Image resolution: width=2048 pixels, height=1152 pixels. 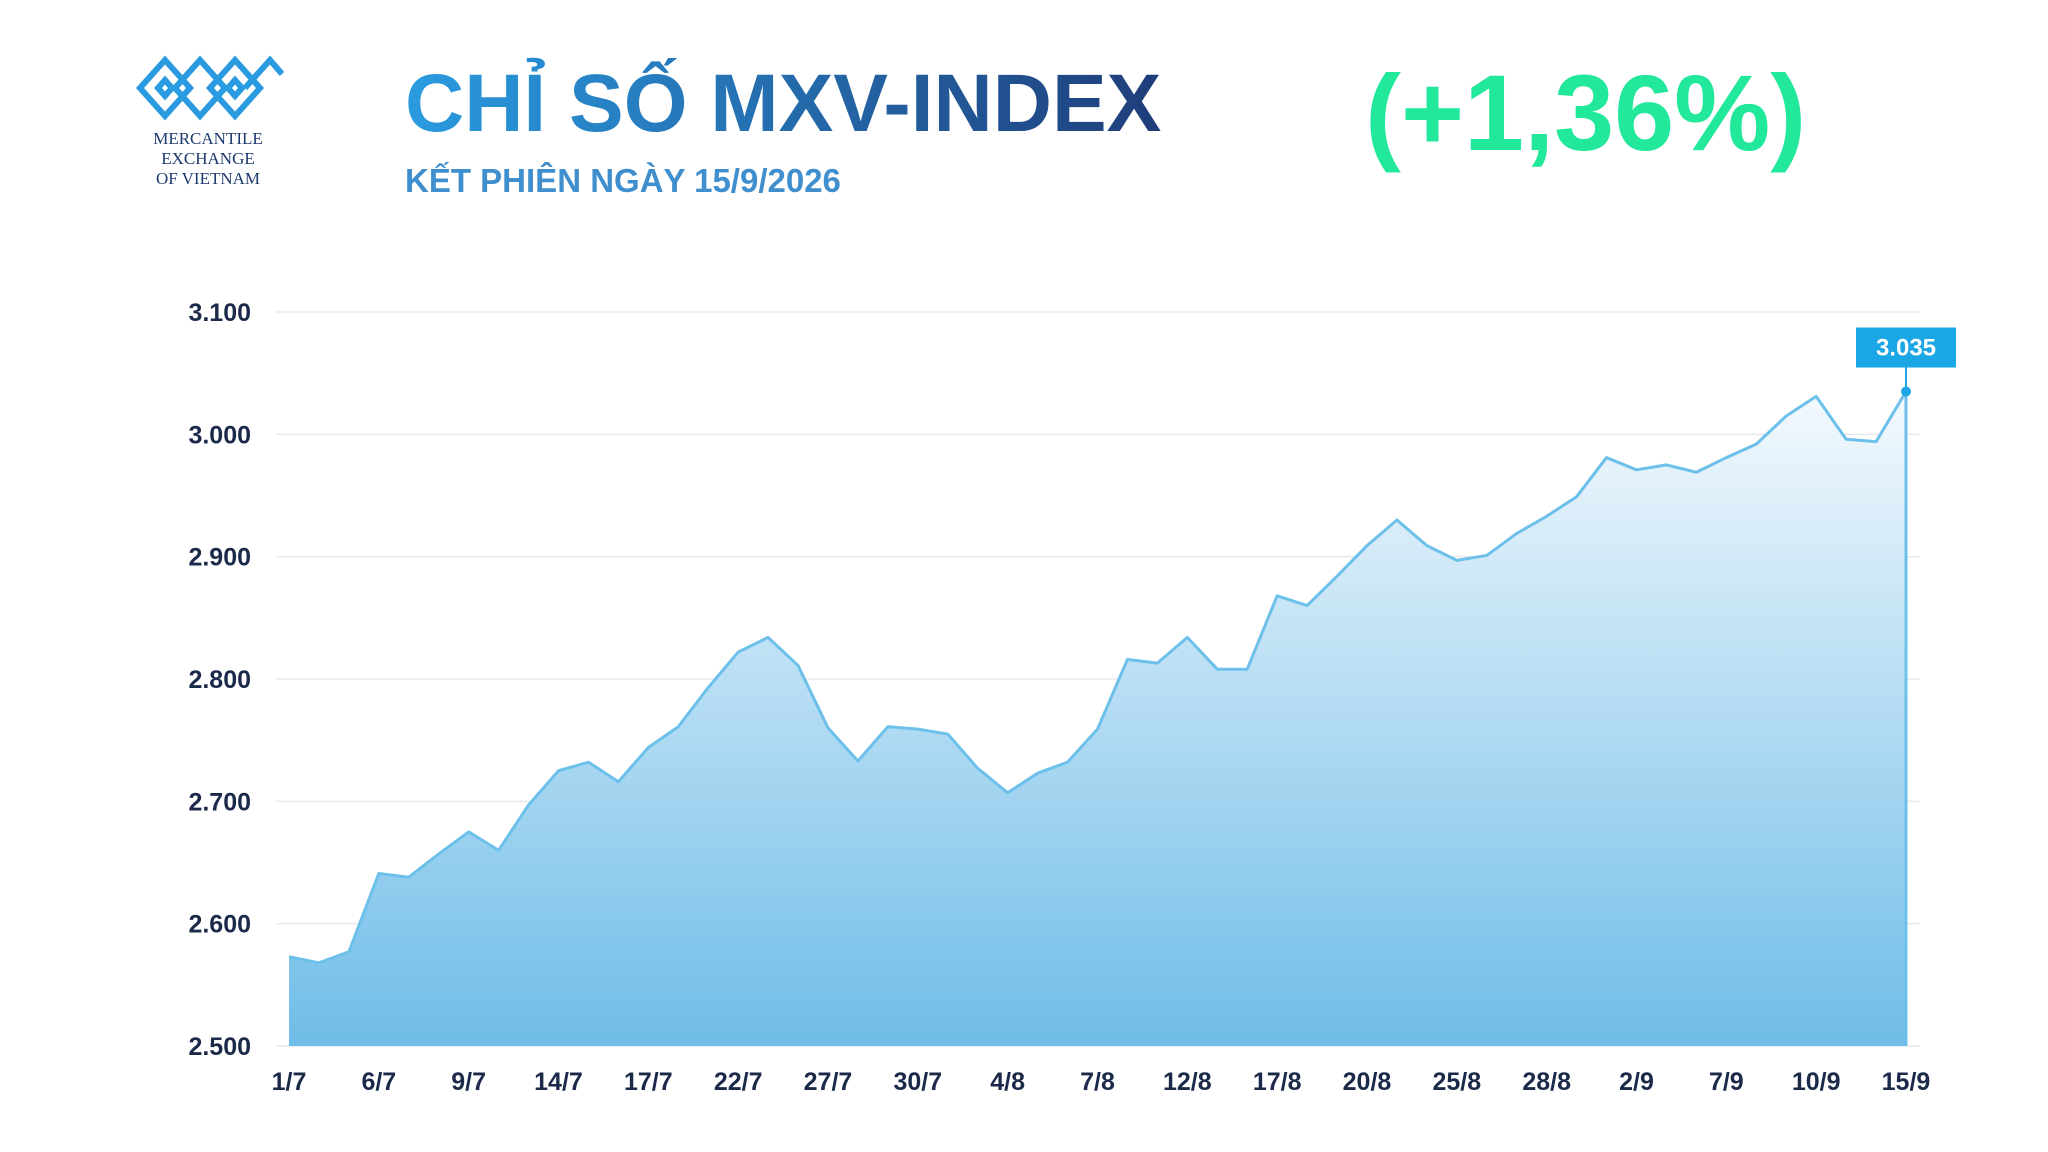 I want to click on x-tick-label: 17/8, so click(x=1277, y=1082).